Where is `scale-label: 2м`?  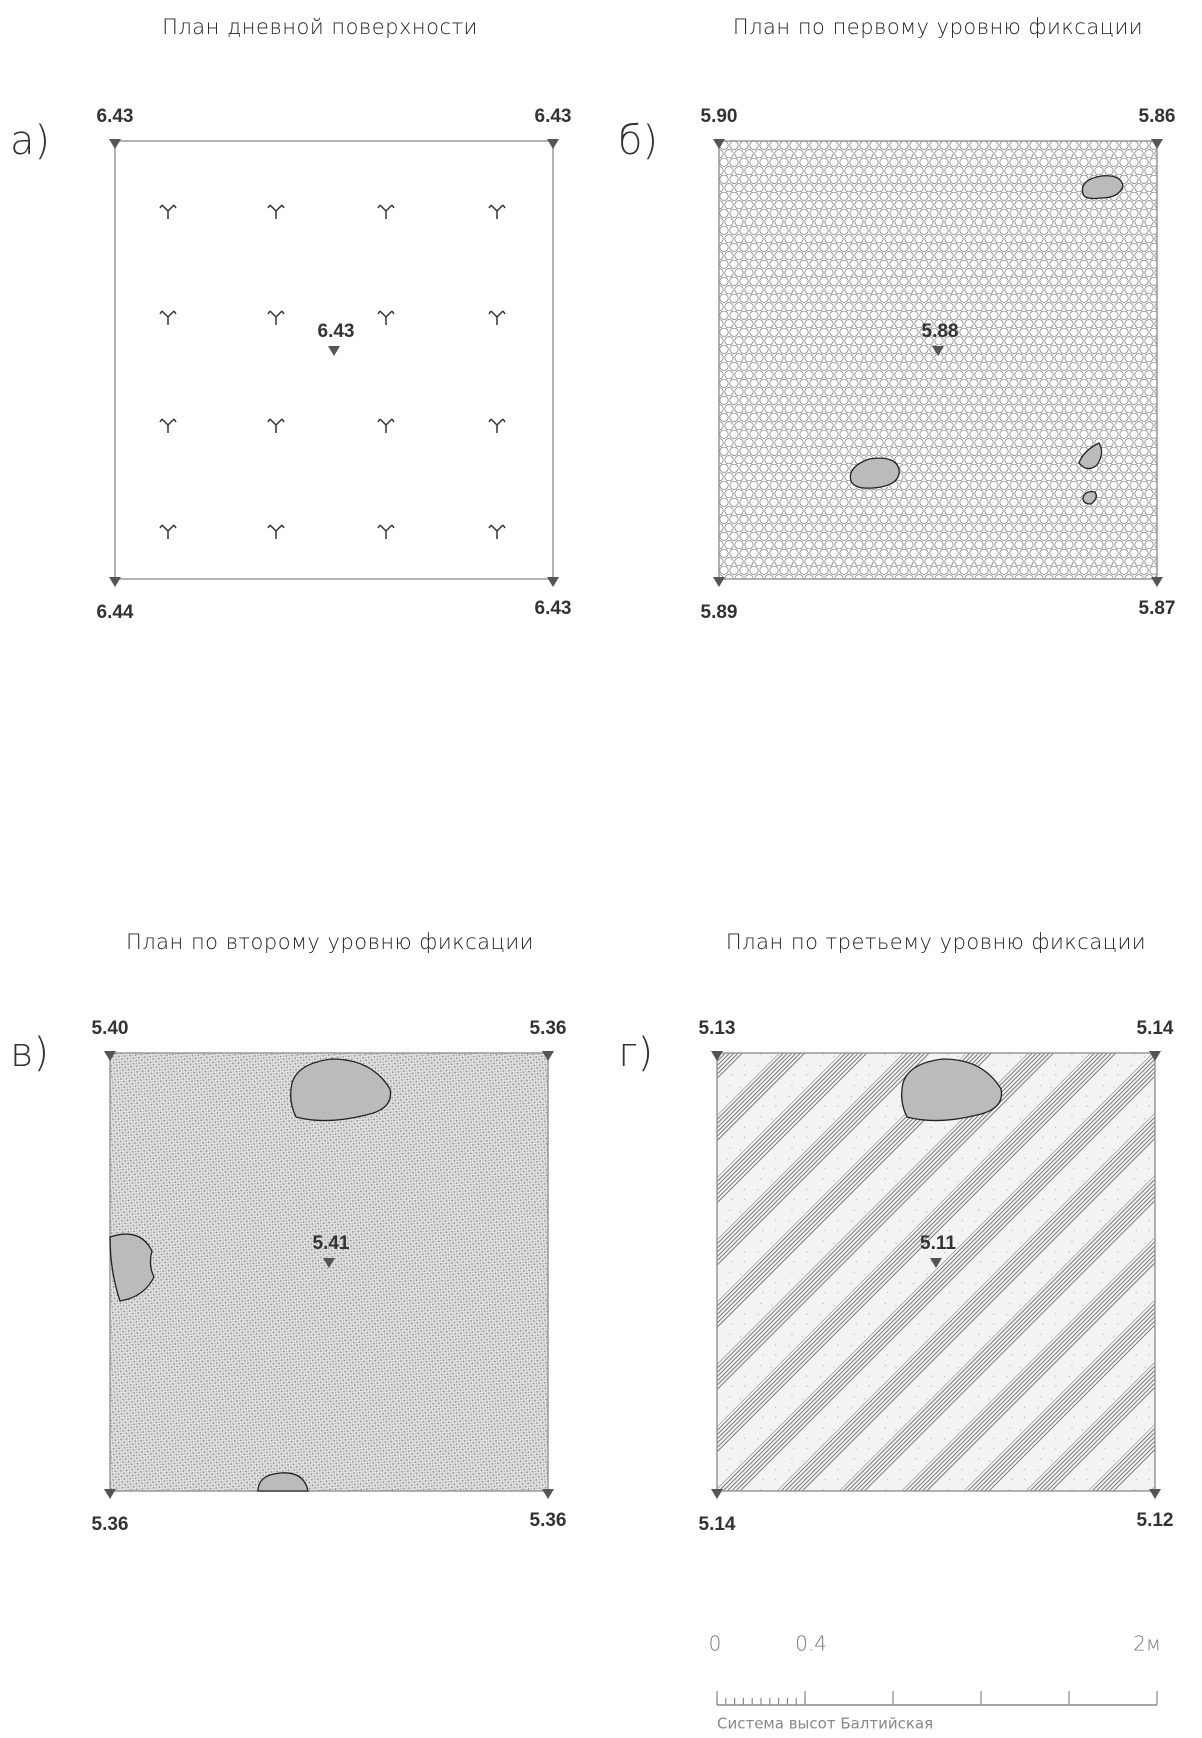
scale-label: 2м is located at coordinates (1147, 1644).